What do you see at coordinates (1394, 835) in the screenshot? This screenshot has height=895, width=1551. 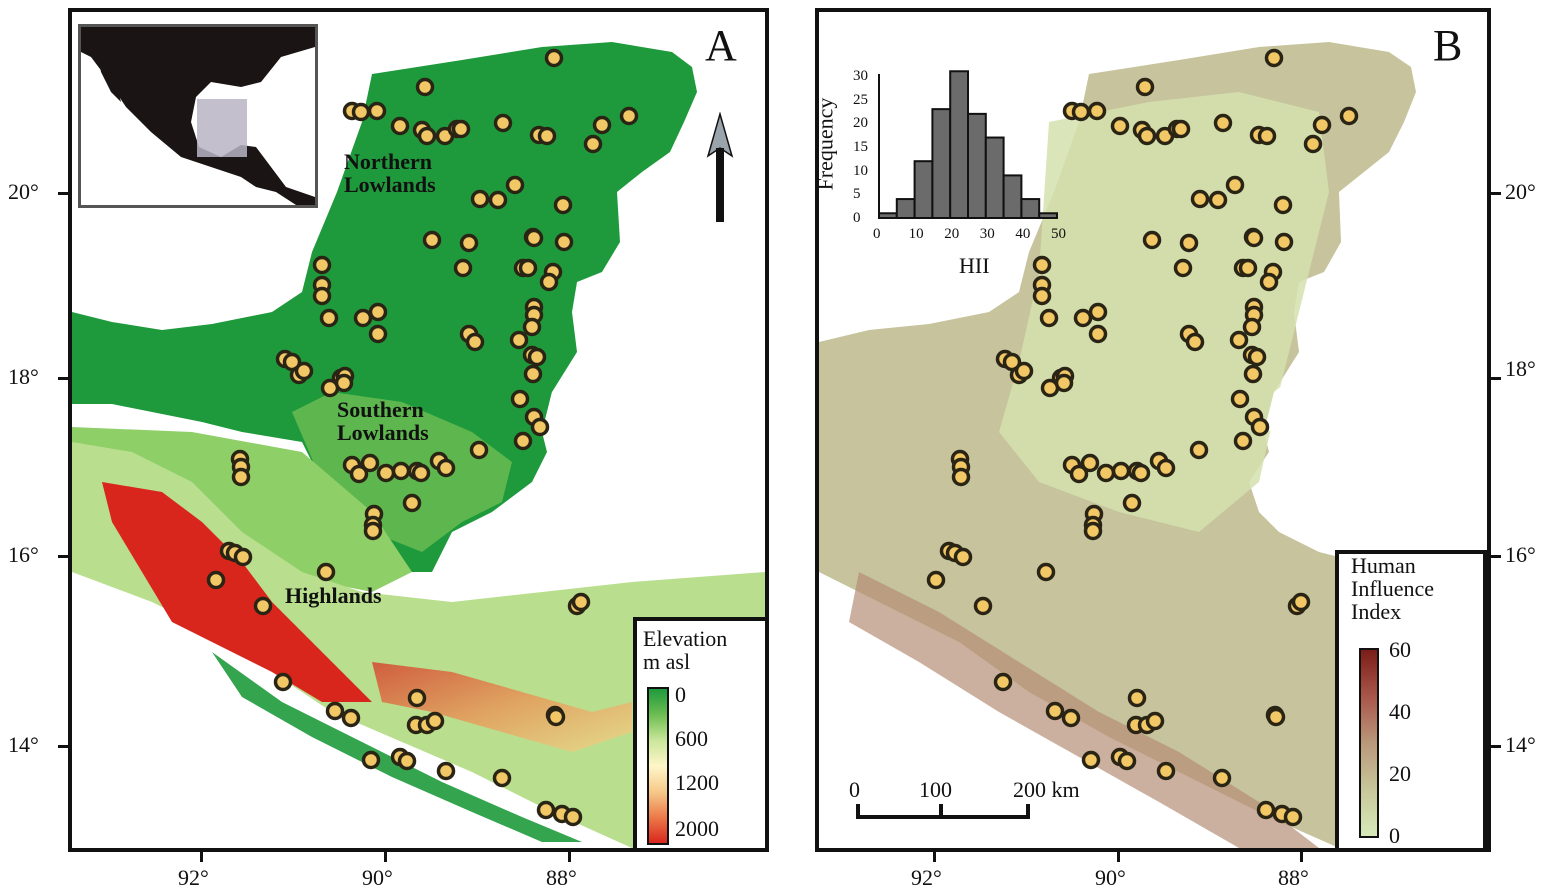 I see `hii-value-0: 0` at bounding box center [1394, 835].